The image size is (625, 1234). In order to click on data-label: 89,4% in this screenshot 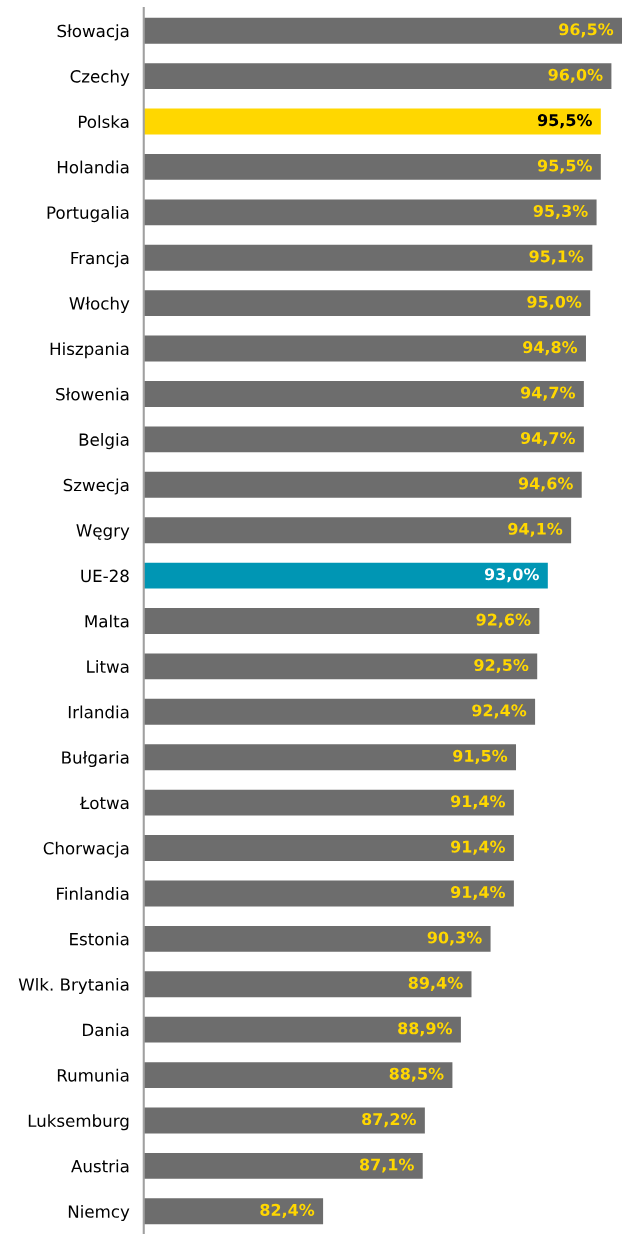, I will do `click(435, 983)`.